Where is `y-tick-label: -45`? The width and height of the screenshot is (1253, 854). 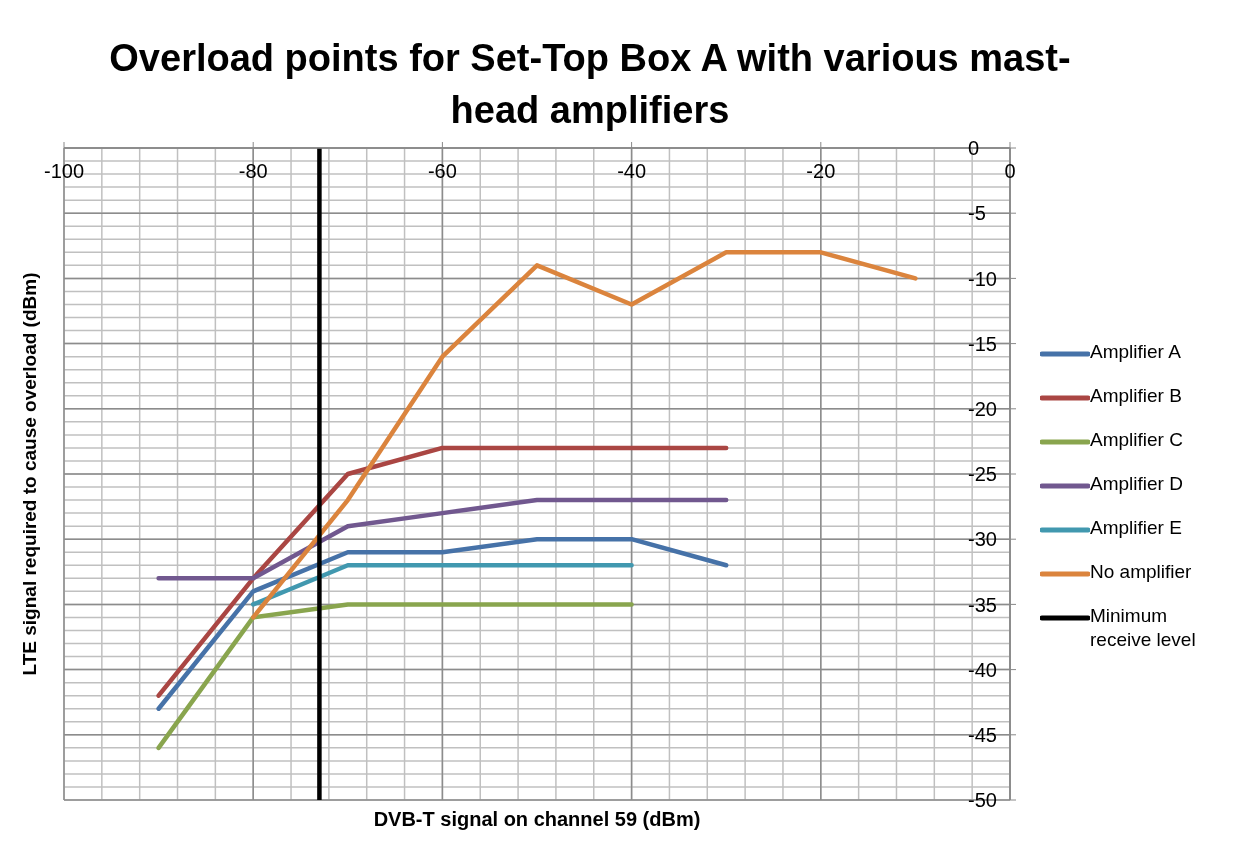
y-tick-label: -45 is located at coordinates (982, 734).